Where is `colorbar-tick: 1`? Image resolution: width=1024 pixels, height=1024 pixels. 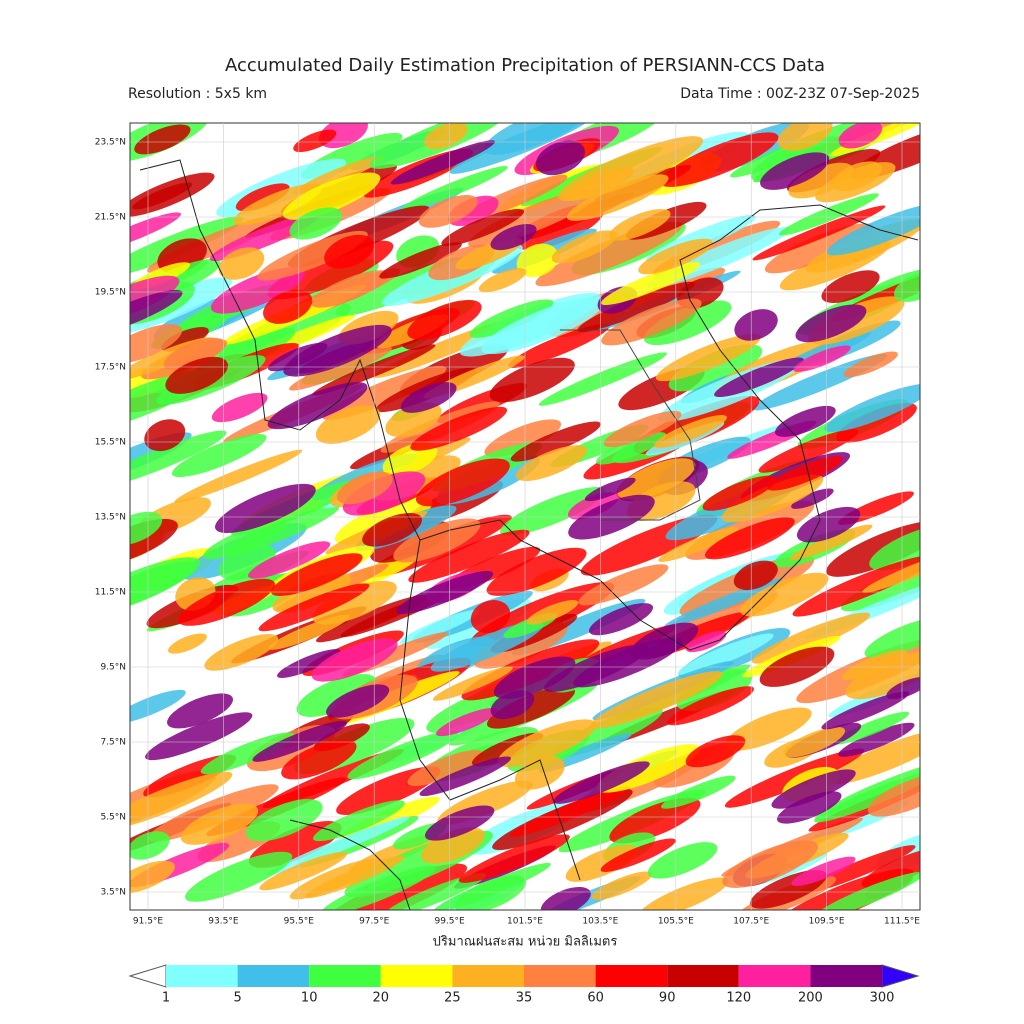 colorbar-tick: 1 is located at coordinates (166, 998).